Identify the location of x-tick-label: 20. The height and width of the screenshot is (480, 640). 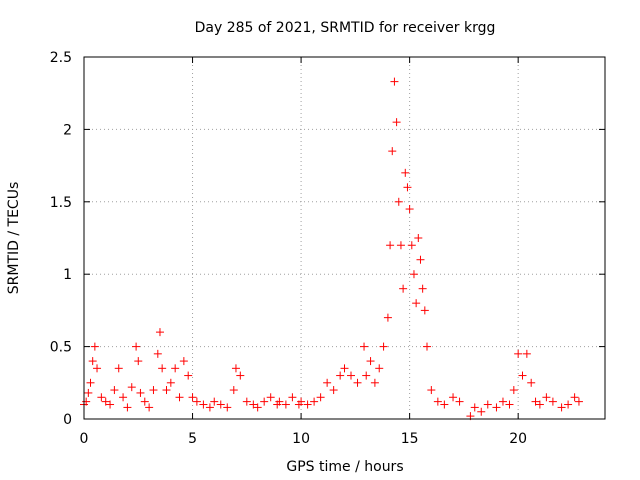
(518, 439).